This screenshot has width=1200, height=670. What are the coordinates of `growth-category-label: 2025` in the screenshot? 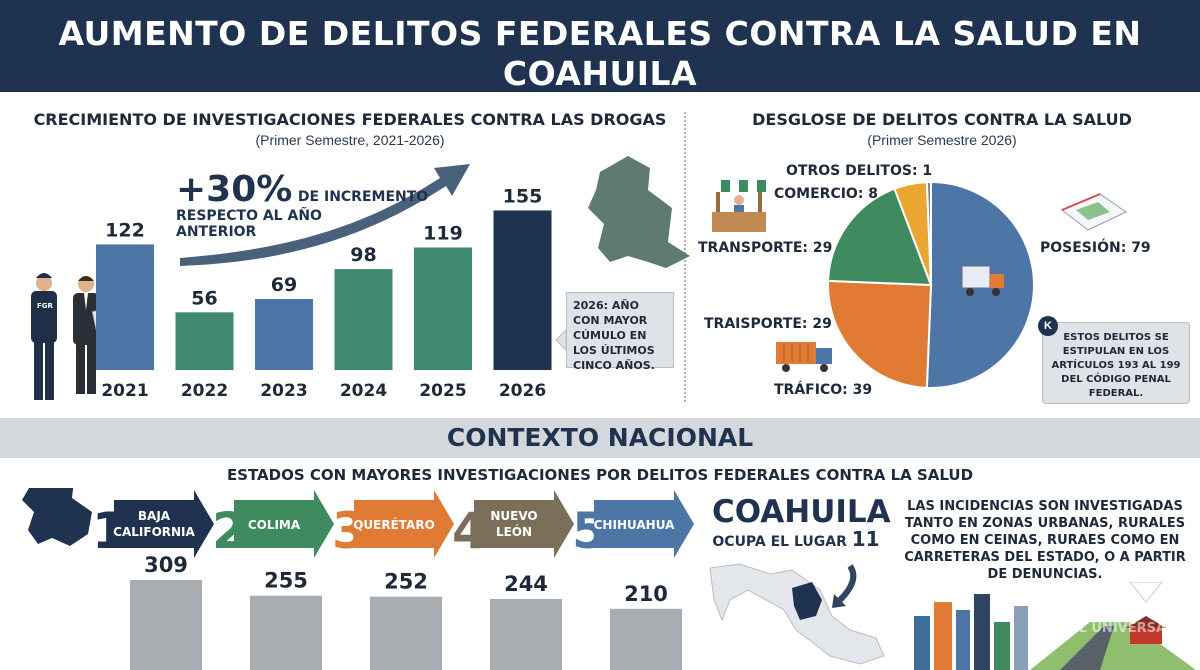 It's located at (442, 391).